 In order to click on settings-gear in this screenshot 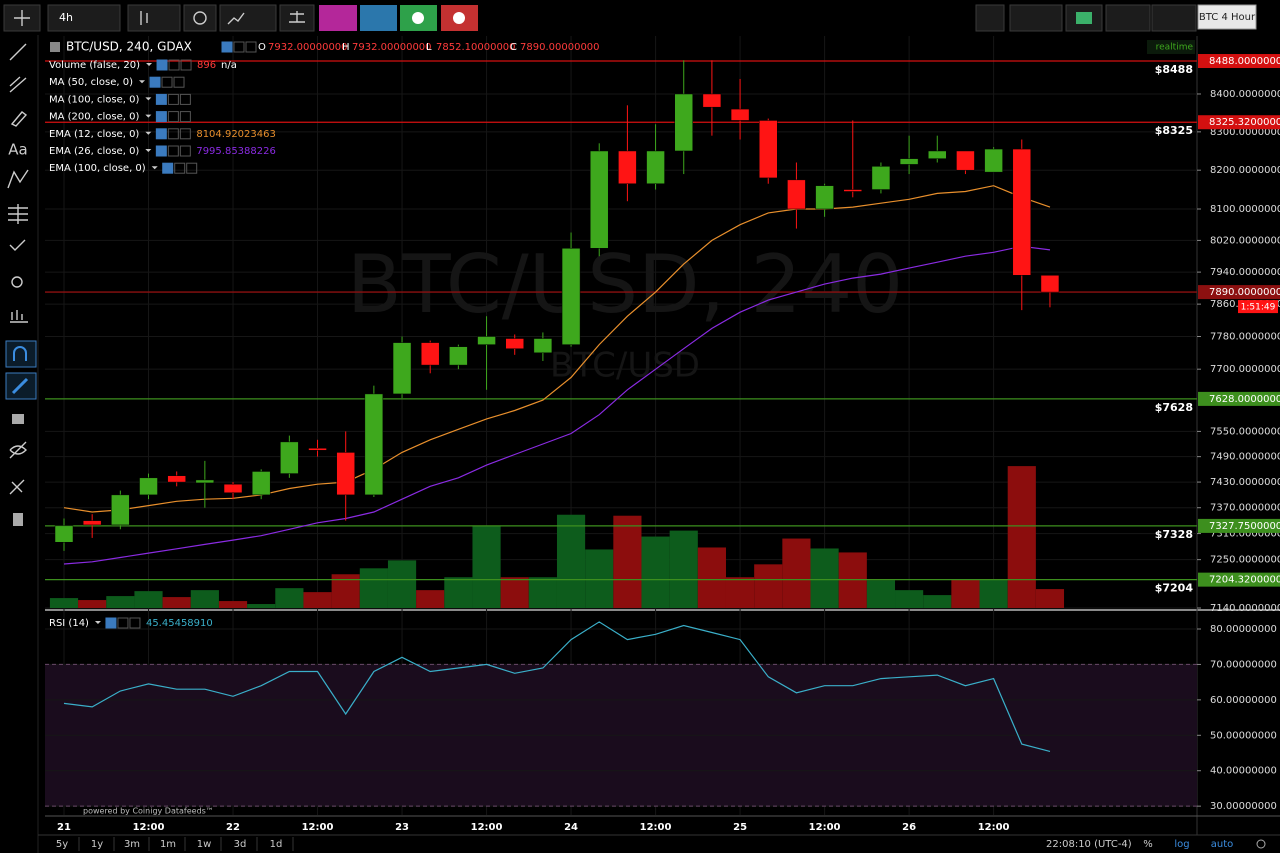, I will do `click(1261, 844)`.